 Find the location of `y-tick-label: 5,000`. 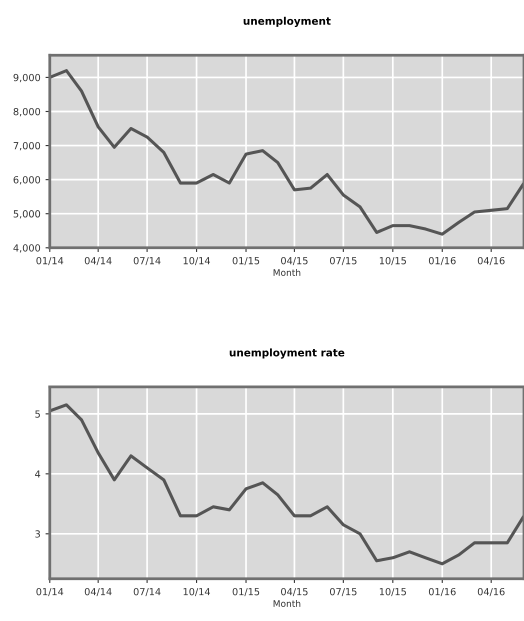

y-tick-label: 5,000 is located at coordinates (27, 214).